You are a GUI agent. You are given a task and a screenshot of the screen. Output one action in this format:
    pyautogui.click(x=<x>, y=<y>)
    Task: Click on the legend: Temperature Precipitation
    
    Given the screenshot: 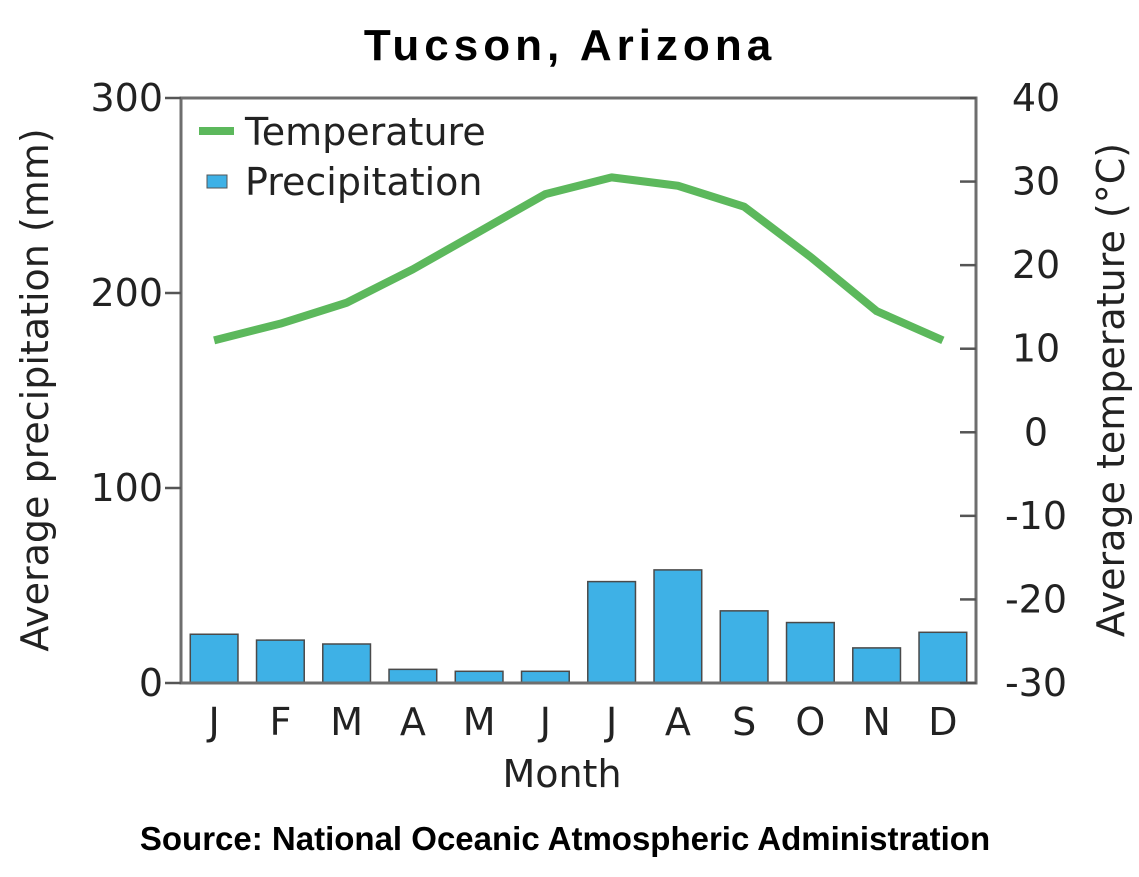 What is the action you would take?
    pyautogui.click(x=342, y=157)
    